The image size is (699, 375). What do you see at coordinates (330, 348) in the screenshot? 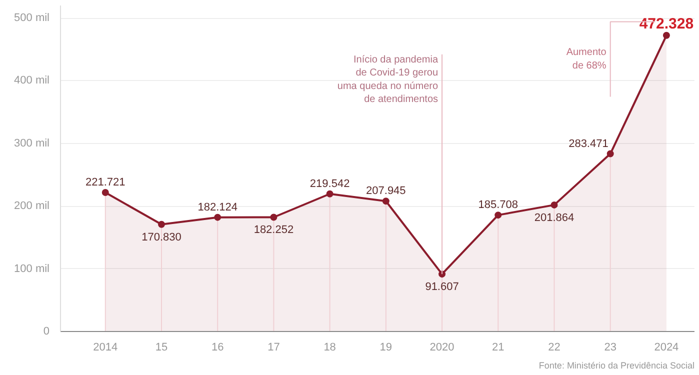
I see `x-tick-label: 18` at bounding box center [330, 348].